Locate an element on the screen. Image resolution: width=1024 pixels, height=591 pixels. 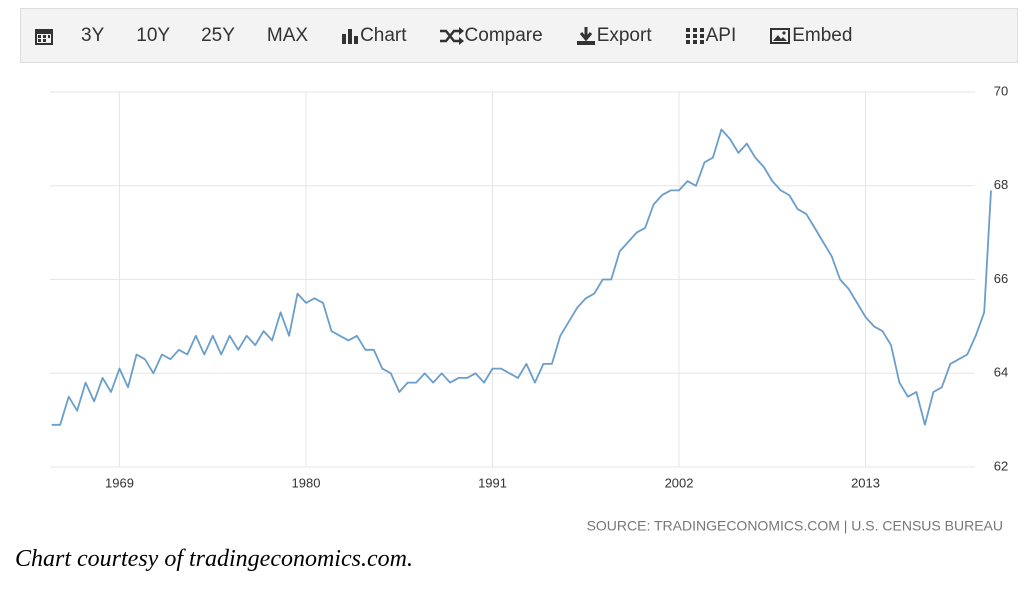
export-icon is located at coordinates (586, 36).